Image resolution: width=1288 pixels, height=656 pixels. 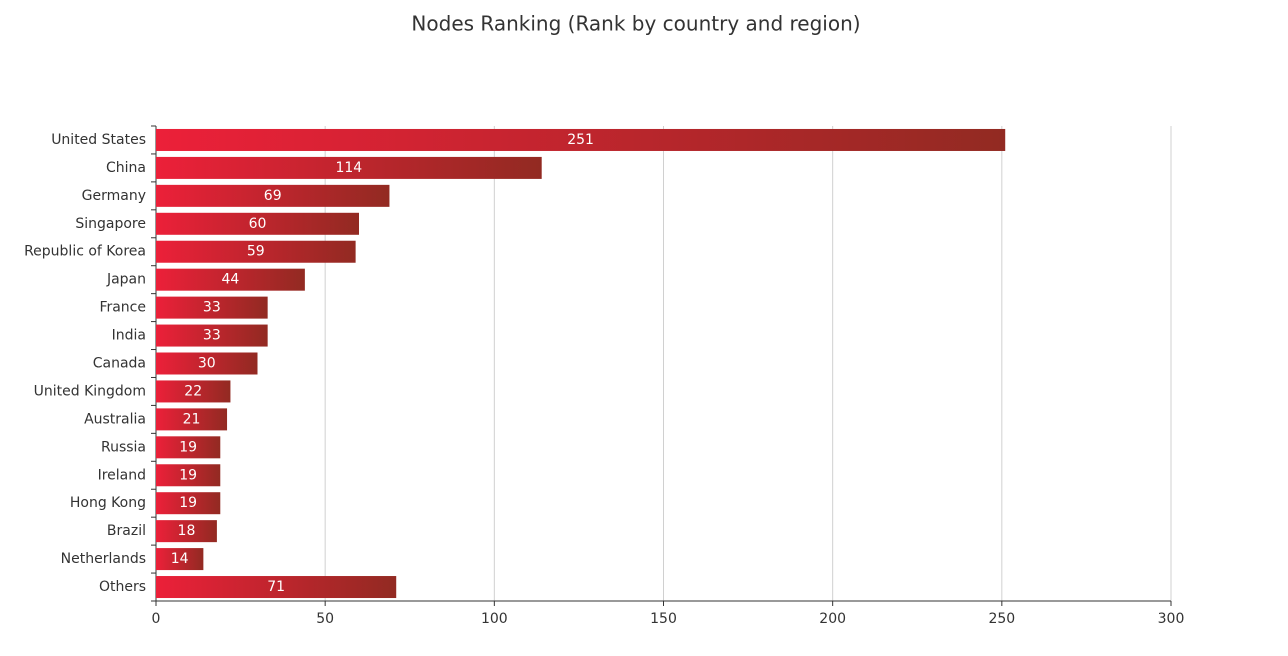 I want to click on x-tick-label: 150, so click(x=663, y=619).